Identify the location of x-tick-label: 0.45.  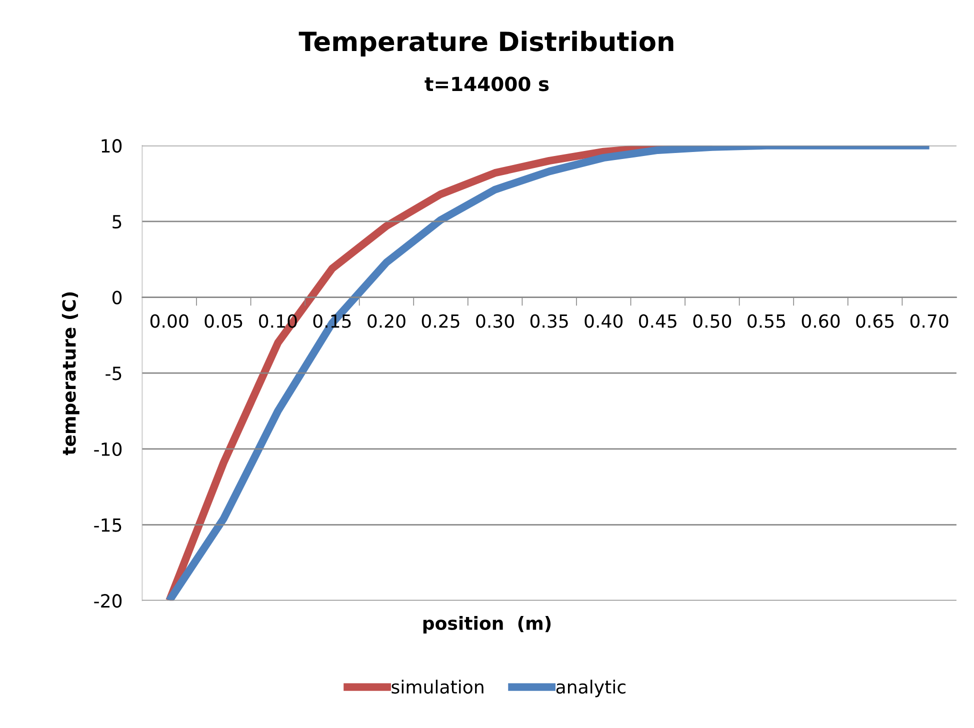
(657, 321).